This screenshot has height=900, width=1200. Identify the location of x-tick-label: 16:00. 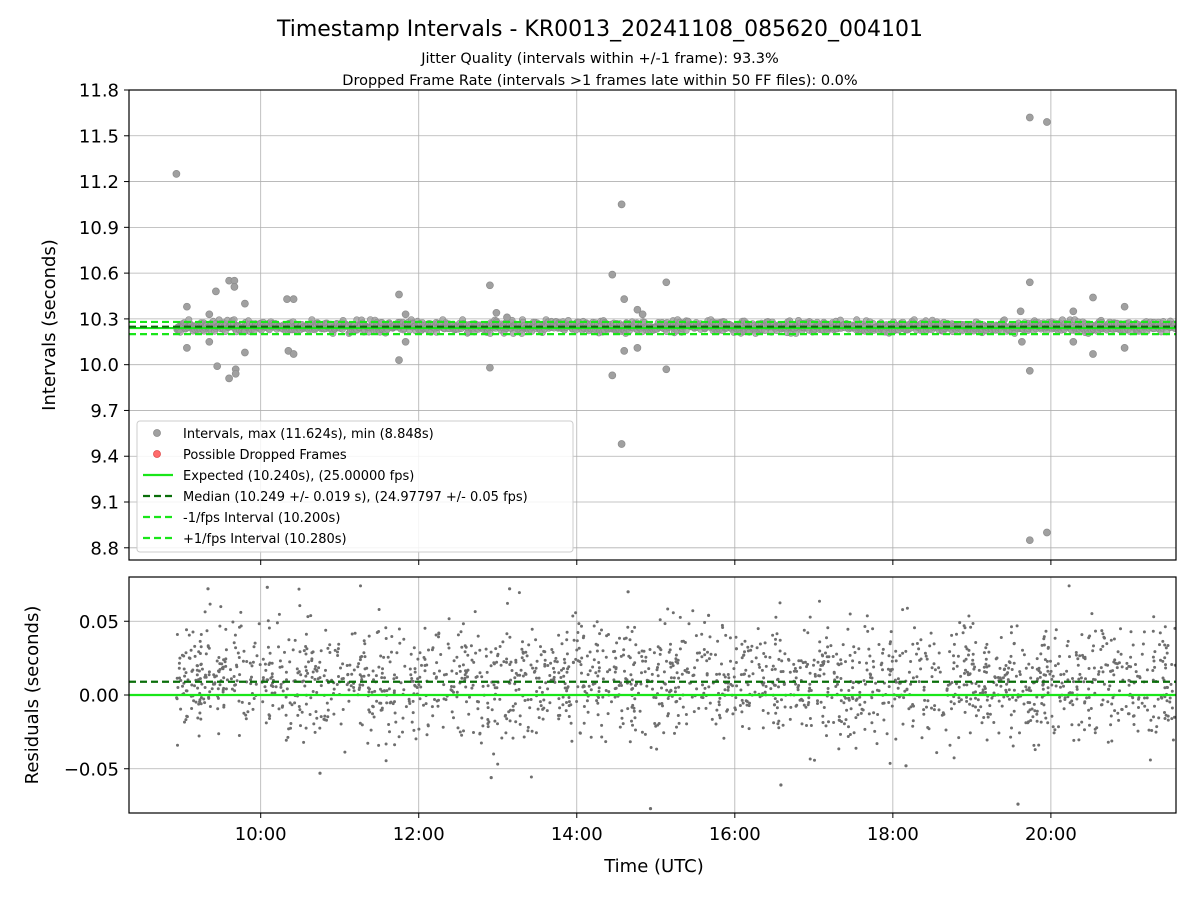
(735, 834).